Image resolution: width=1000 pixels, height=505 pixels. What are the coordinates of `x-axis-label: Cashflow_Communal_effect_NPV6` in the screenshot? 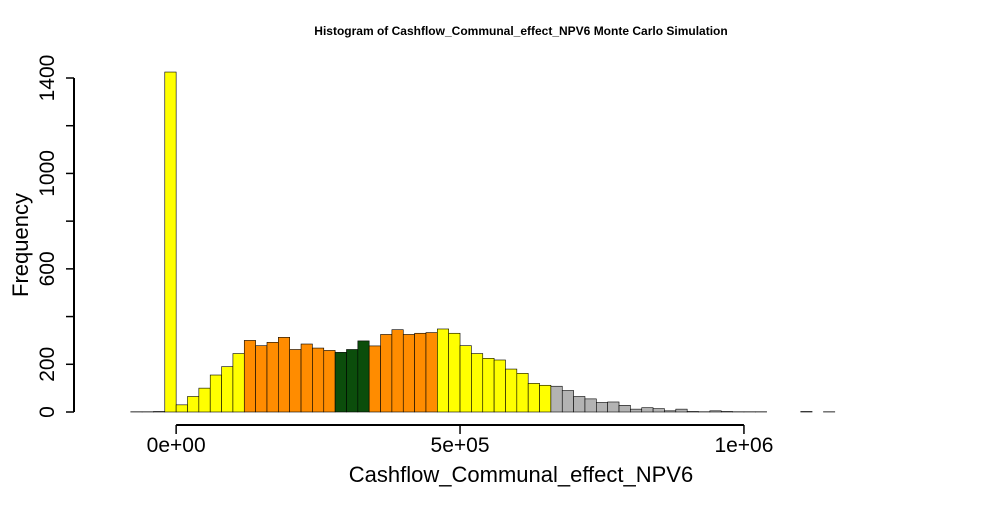 It's located at (521, 474).